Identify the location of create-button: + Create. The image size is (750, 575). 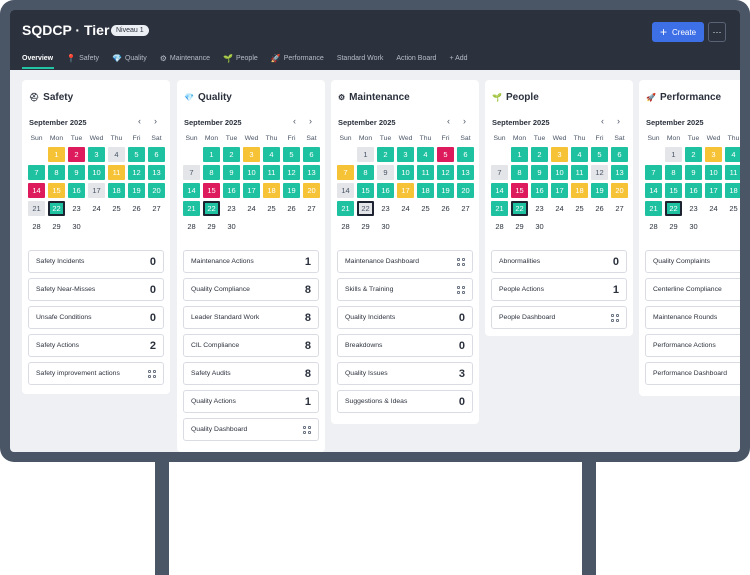
(678, 32).